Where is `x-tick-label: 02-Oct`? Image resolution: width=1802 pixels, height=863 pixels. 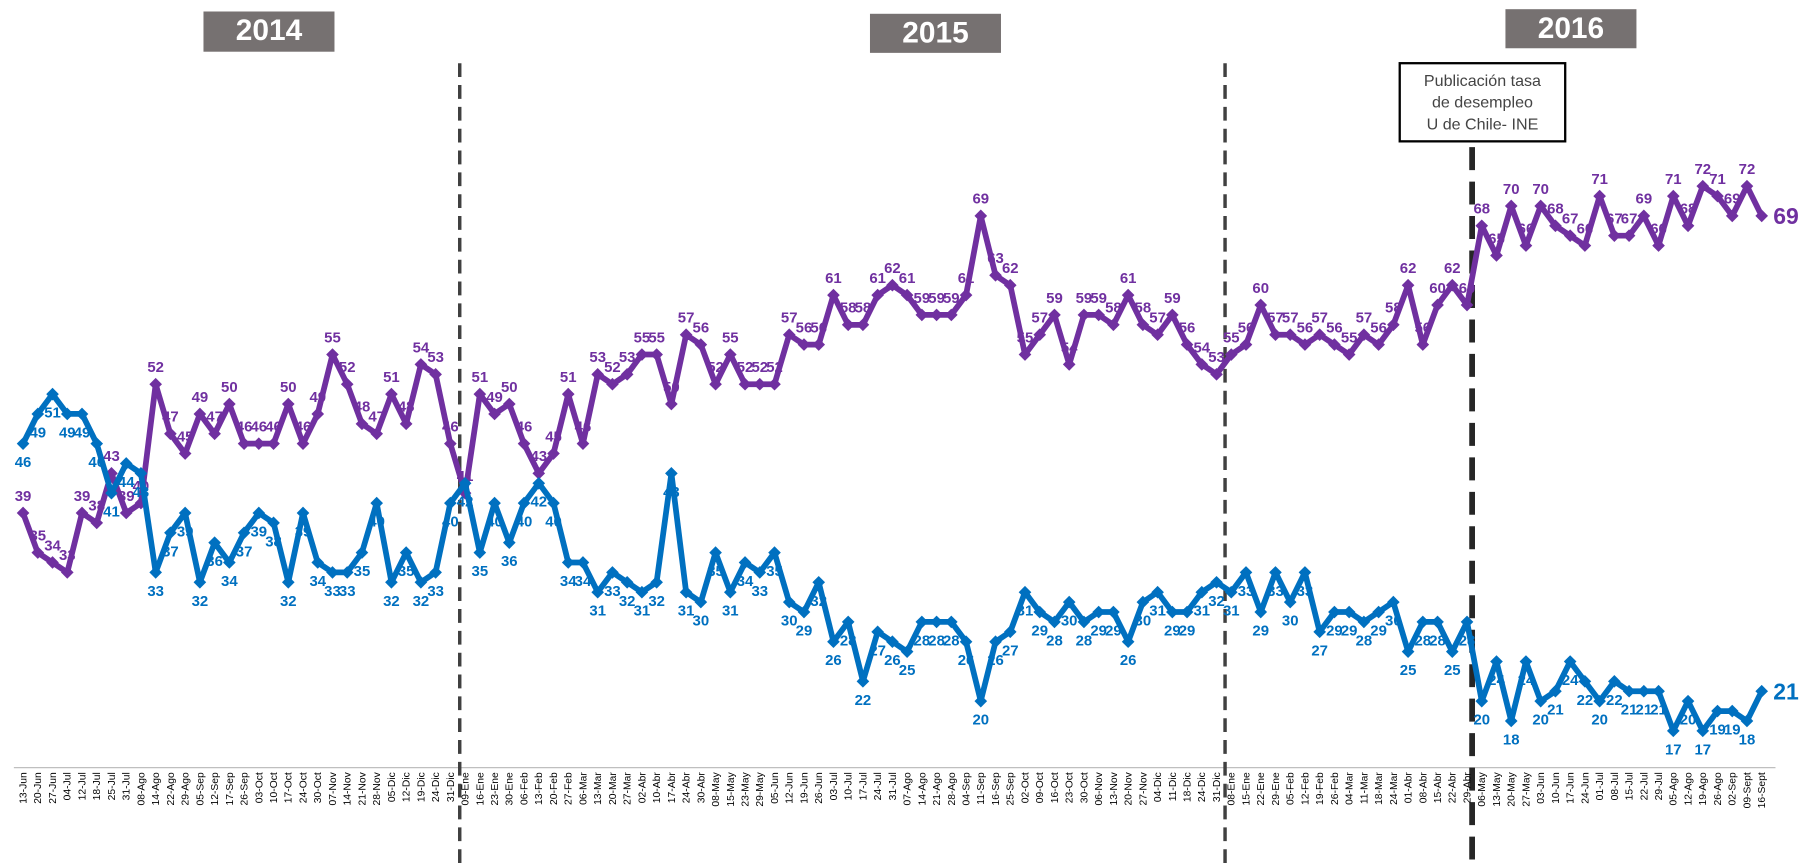
x-tick-label: 02-Oct is located at coordinates (1025, 787).